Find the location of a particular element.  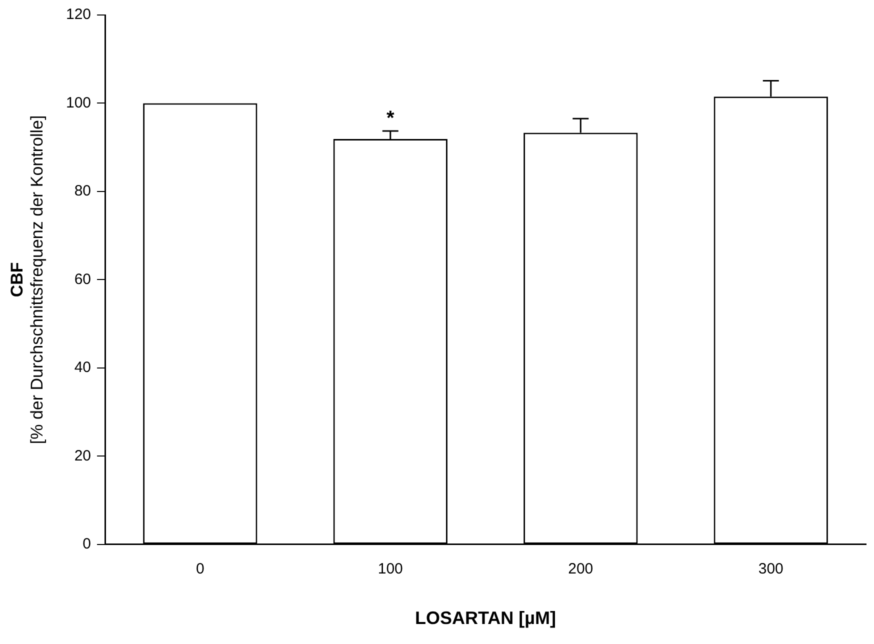

y-tick-label: 80 is located at coordinates (83, 191).